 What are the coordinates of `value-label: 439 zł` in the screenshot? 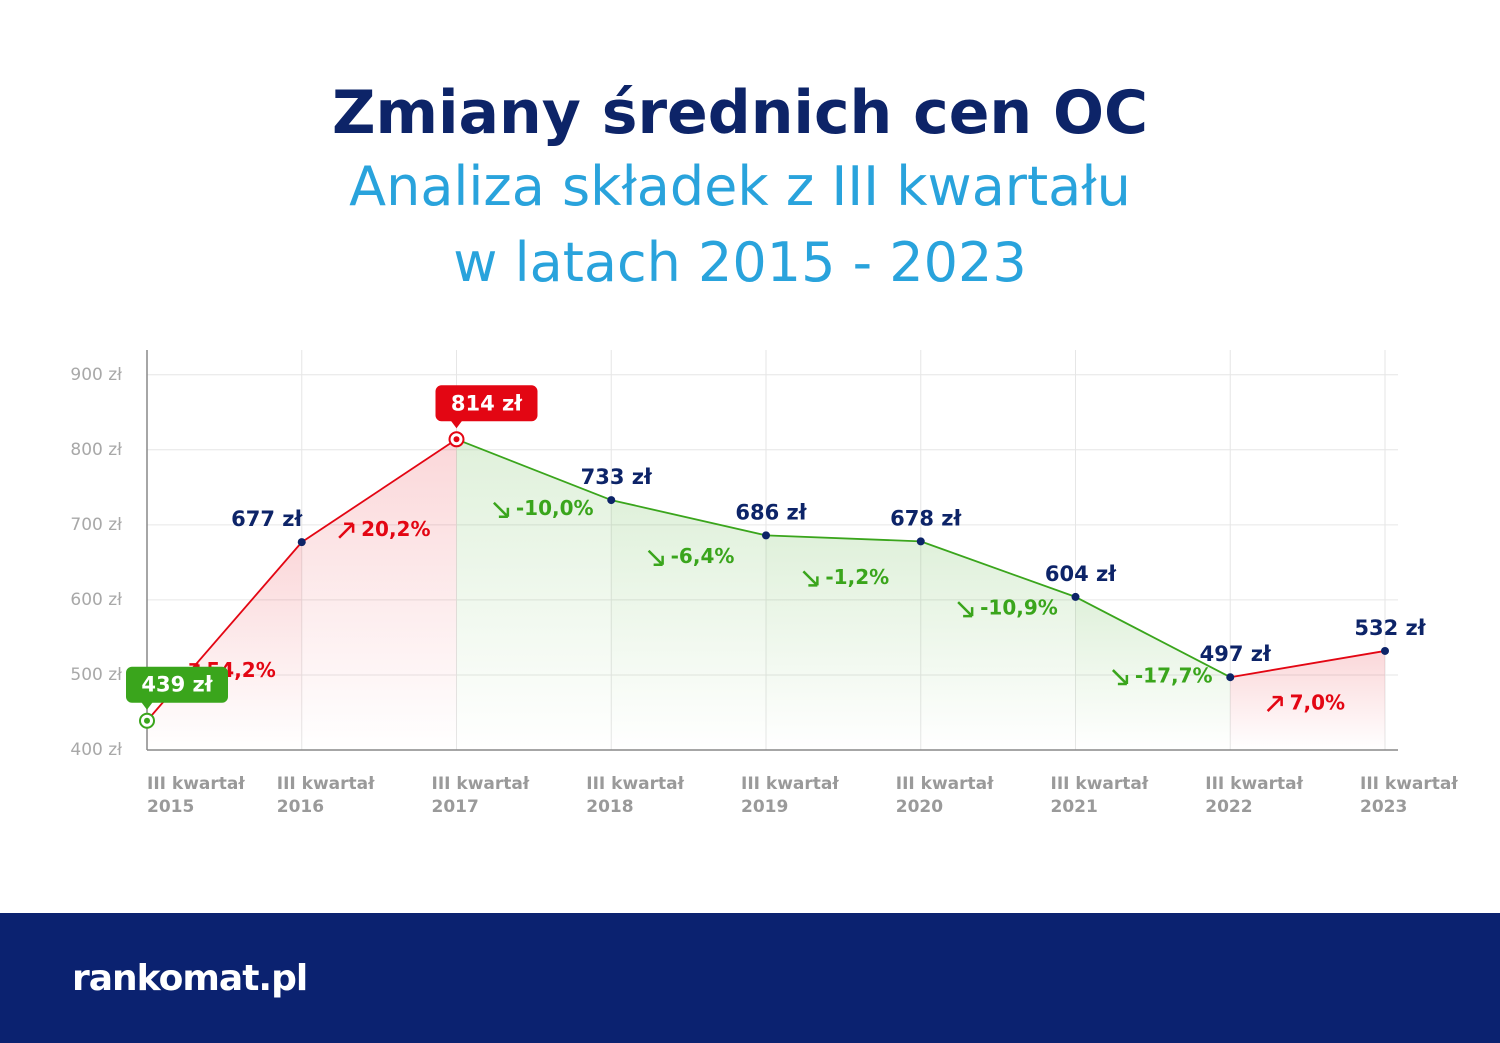 It's located at (177, 685).